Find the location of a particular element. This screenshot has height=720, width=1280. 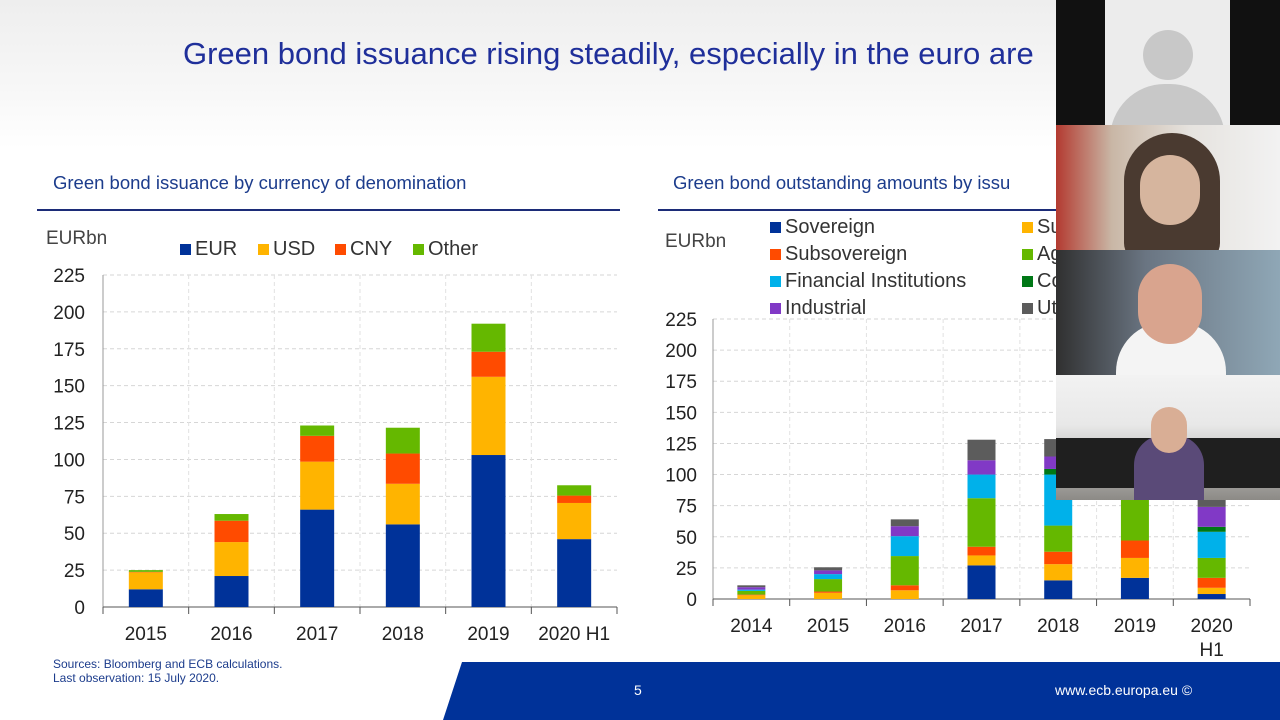

x-tick-label: H1 is located at coordinates (1211, 650).